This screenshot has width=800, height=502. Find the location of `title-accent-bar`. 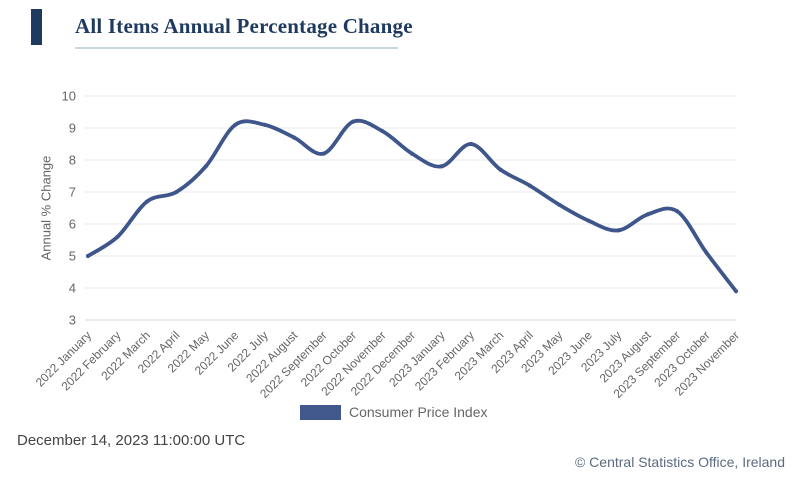

title-accent-bar is located at coordinates (36, 27).